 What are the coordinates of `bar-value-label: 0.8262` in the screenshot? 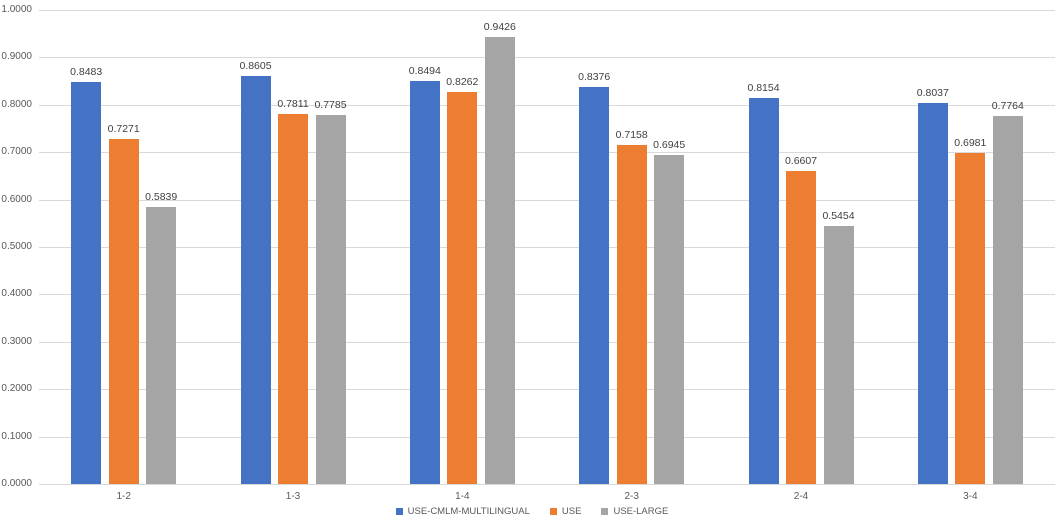 It's located at (462, 82).